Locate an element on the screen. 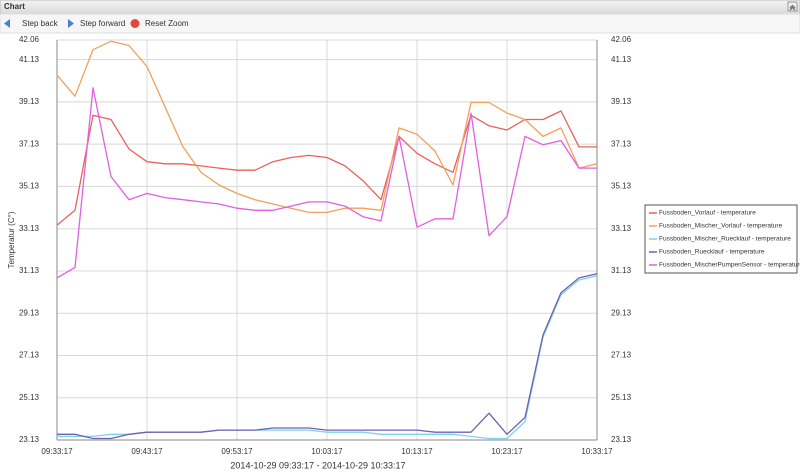 This screenshot has width=800, height=475. y-tick-label: 25.13 is located at coordinates (29, 397).